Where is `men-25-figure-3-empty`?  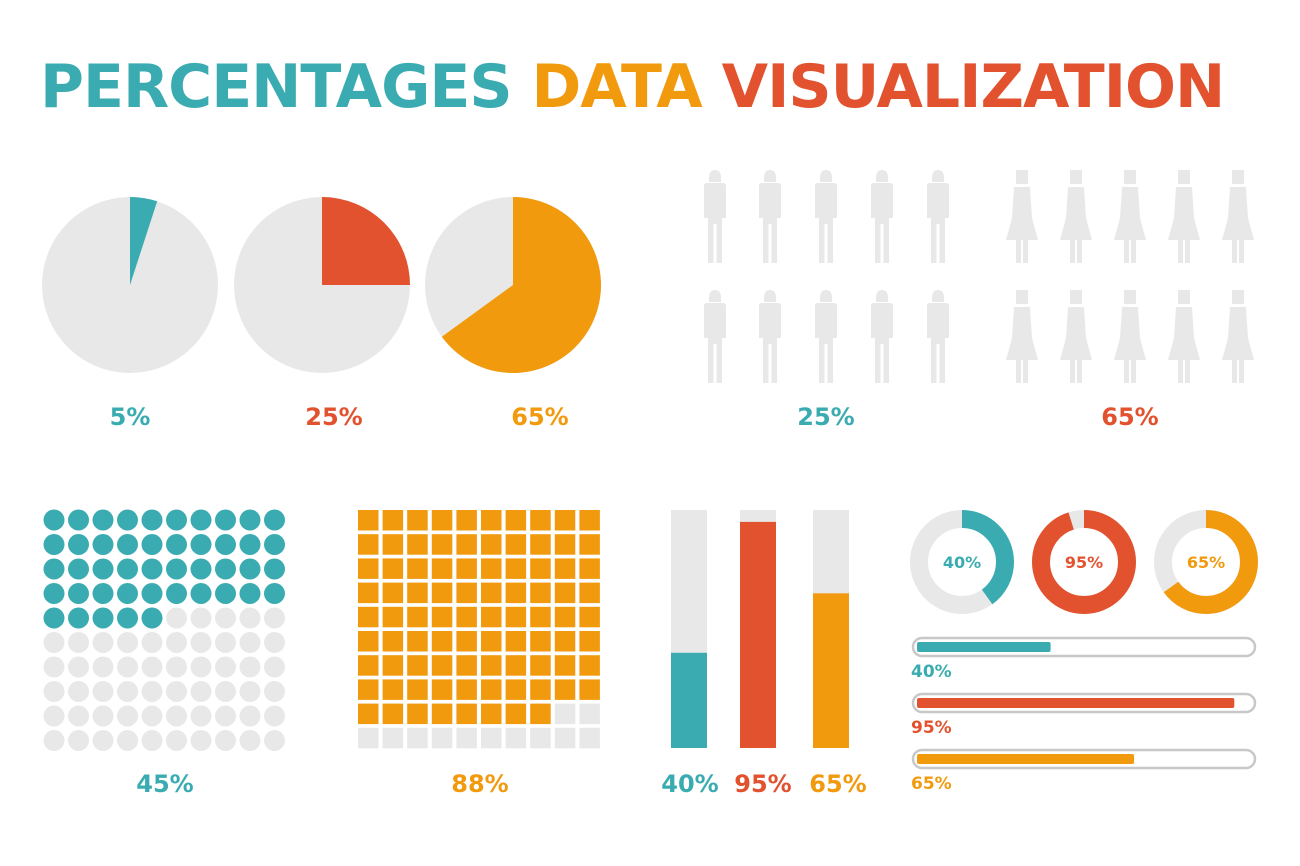
men-25-figure-3-empty is located at coordinates (826, 216).